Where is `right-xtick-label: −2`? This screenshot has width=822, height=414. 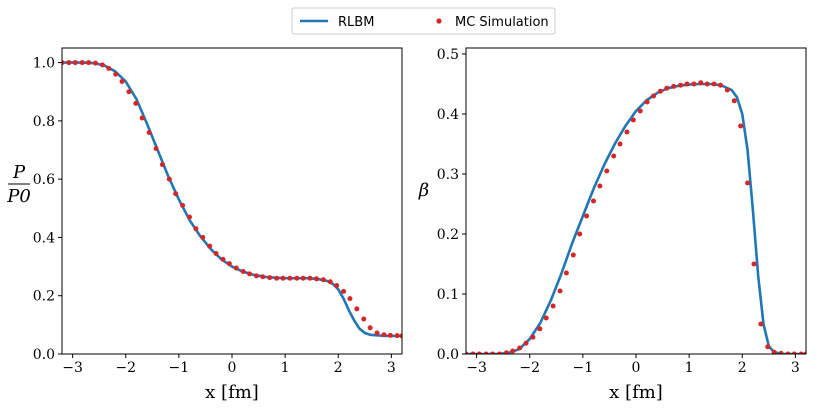 right-xtick-label: −2 is located at coordinates (529, 368).